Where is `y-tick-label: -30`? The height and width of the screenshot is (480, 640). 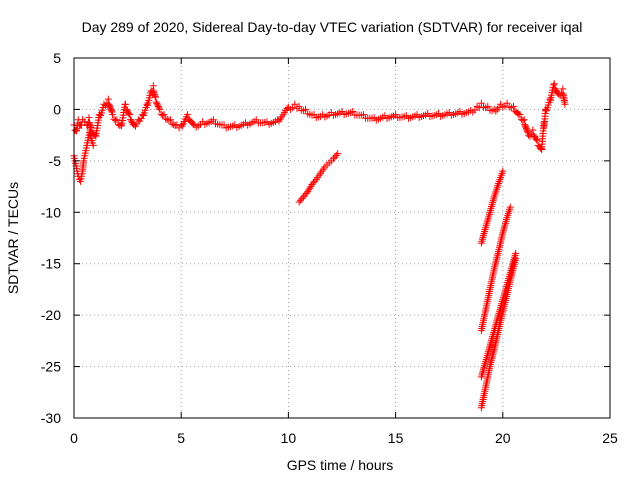
y-tick-label: -30 is located at coordinates (51, 418).